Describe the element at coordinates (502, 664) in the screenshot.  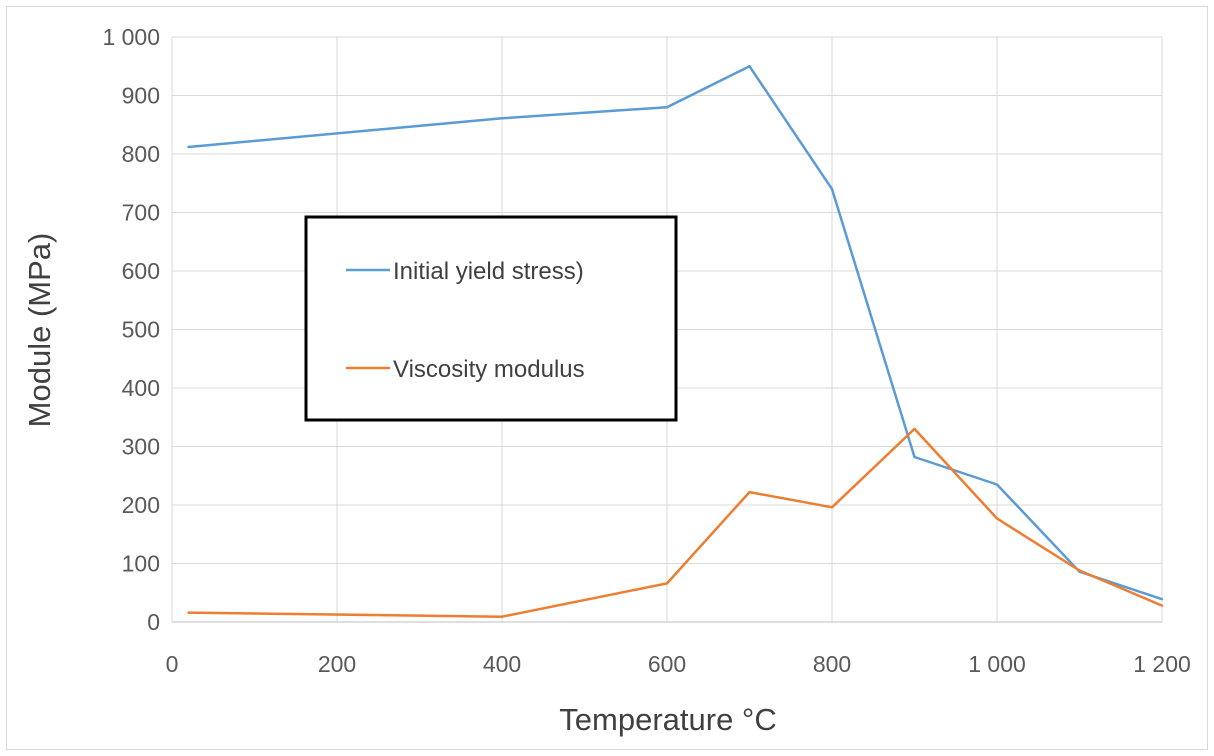
I see `x-tick-label: 400` at that location.